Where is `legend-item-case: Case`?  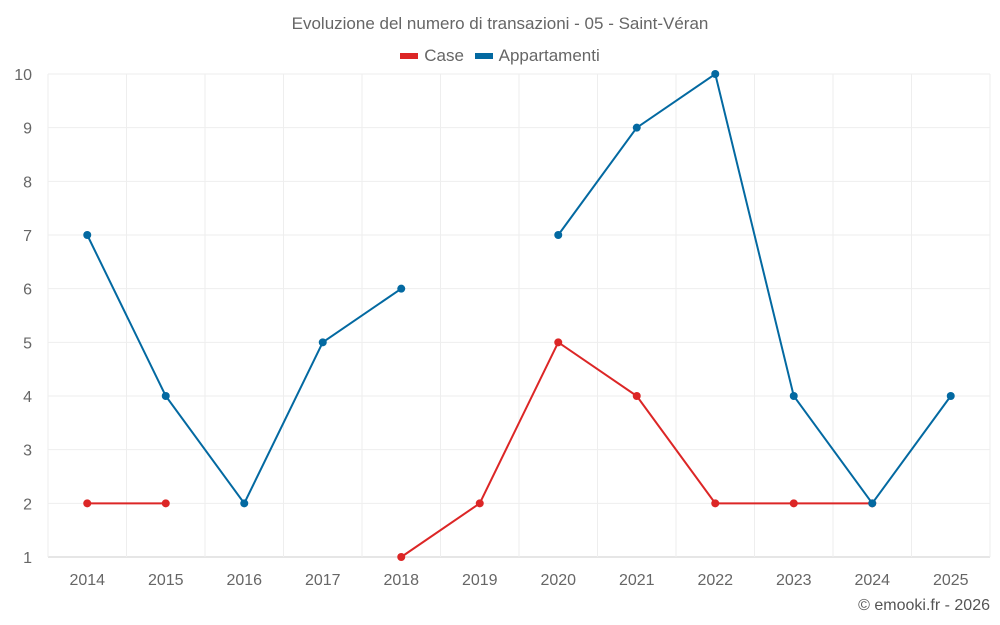
legend-item-case: Case is located at coordinates (432, 56).